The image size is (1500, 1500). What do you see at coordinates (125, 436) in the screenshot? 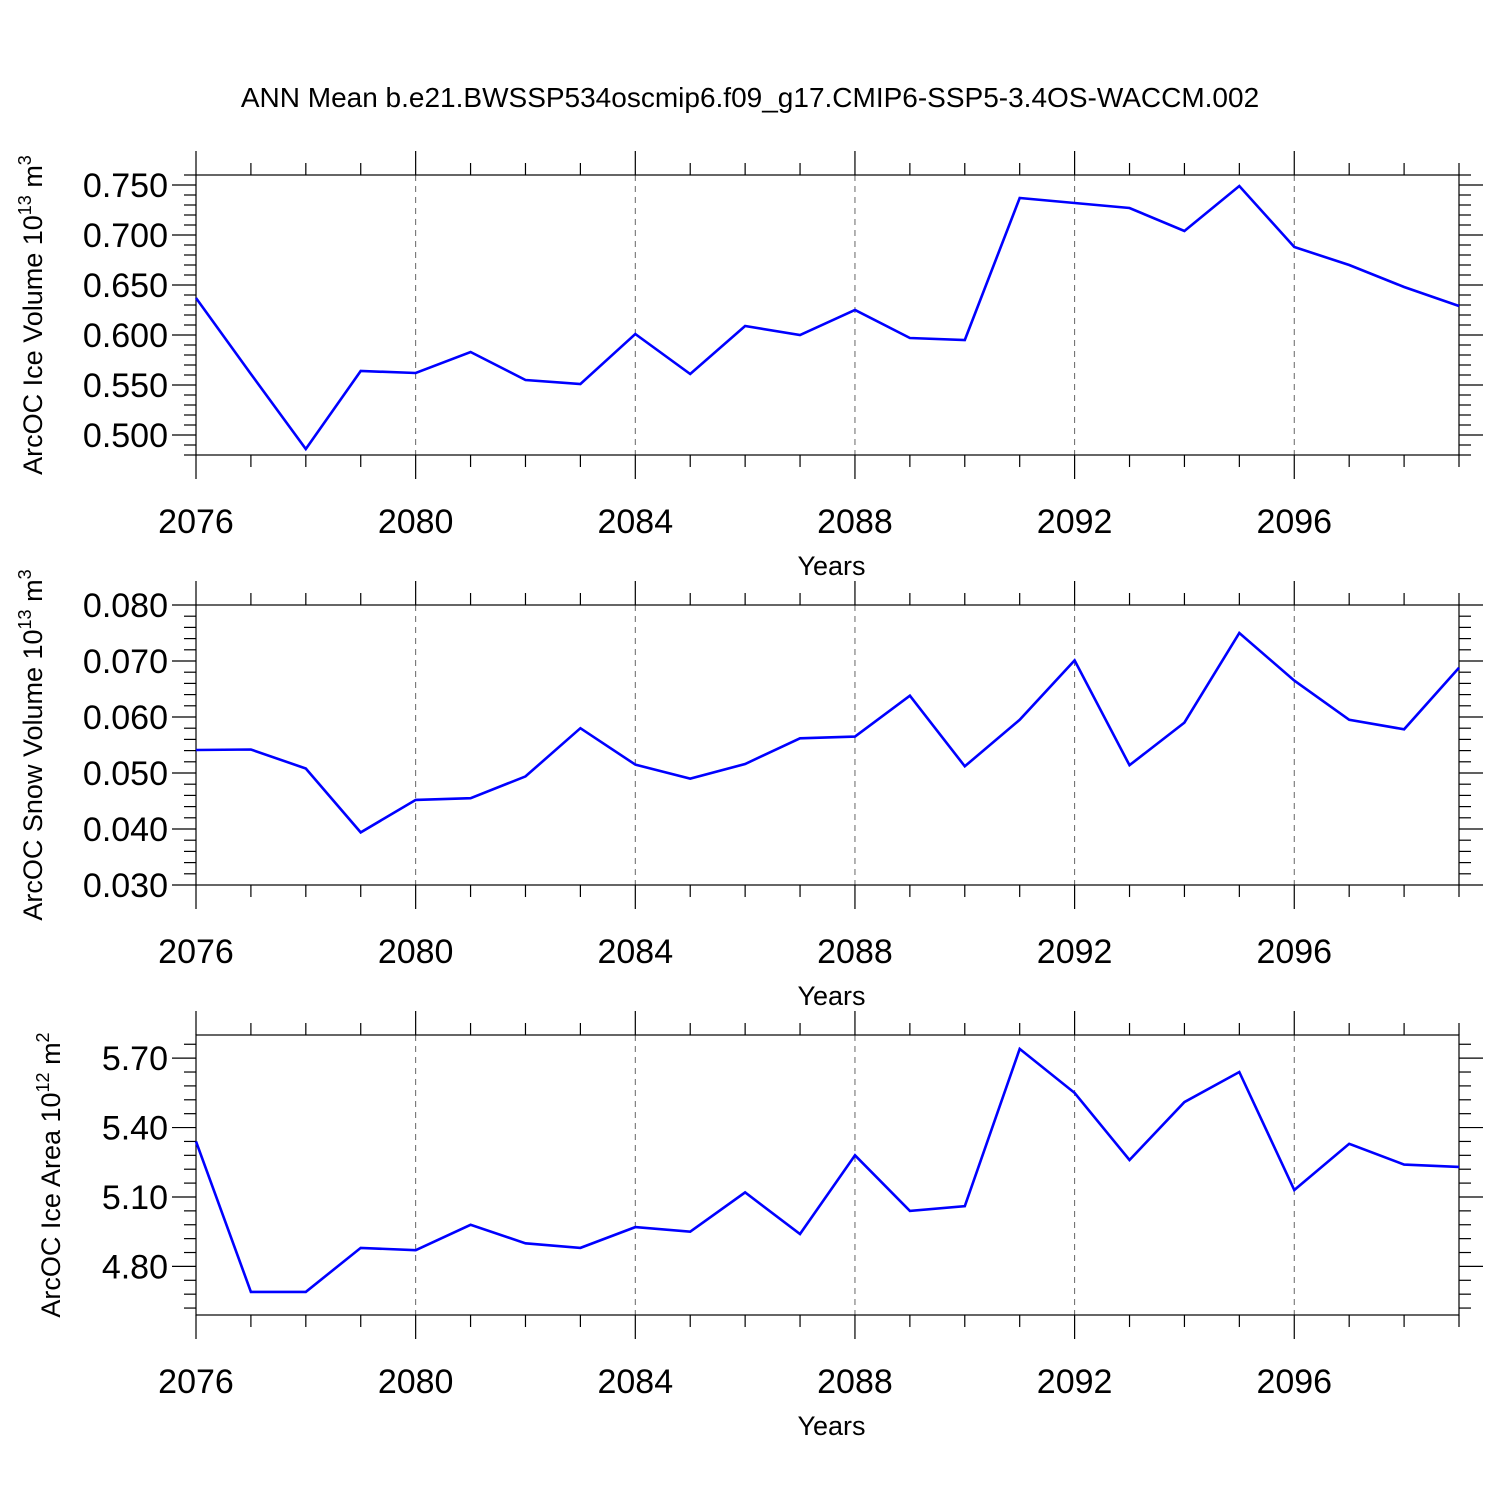
I see `y-tick-label: 0.500` at bounding box center [125, 436].